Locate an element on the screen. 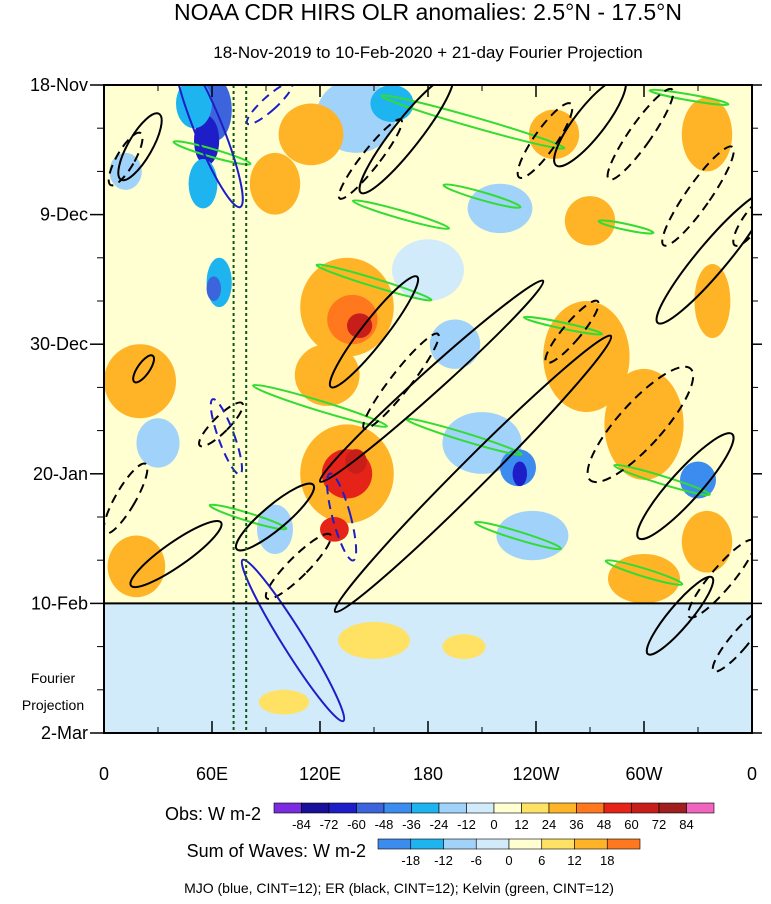  waves-colorbar-label: Sum of Waves: W m-2 is located at coordinates (276, 851).